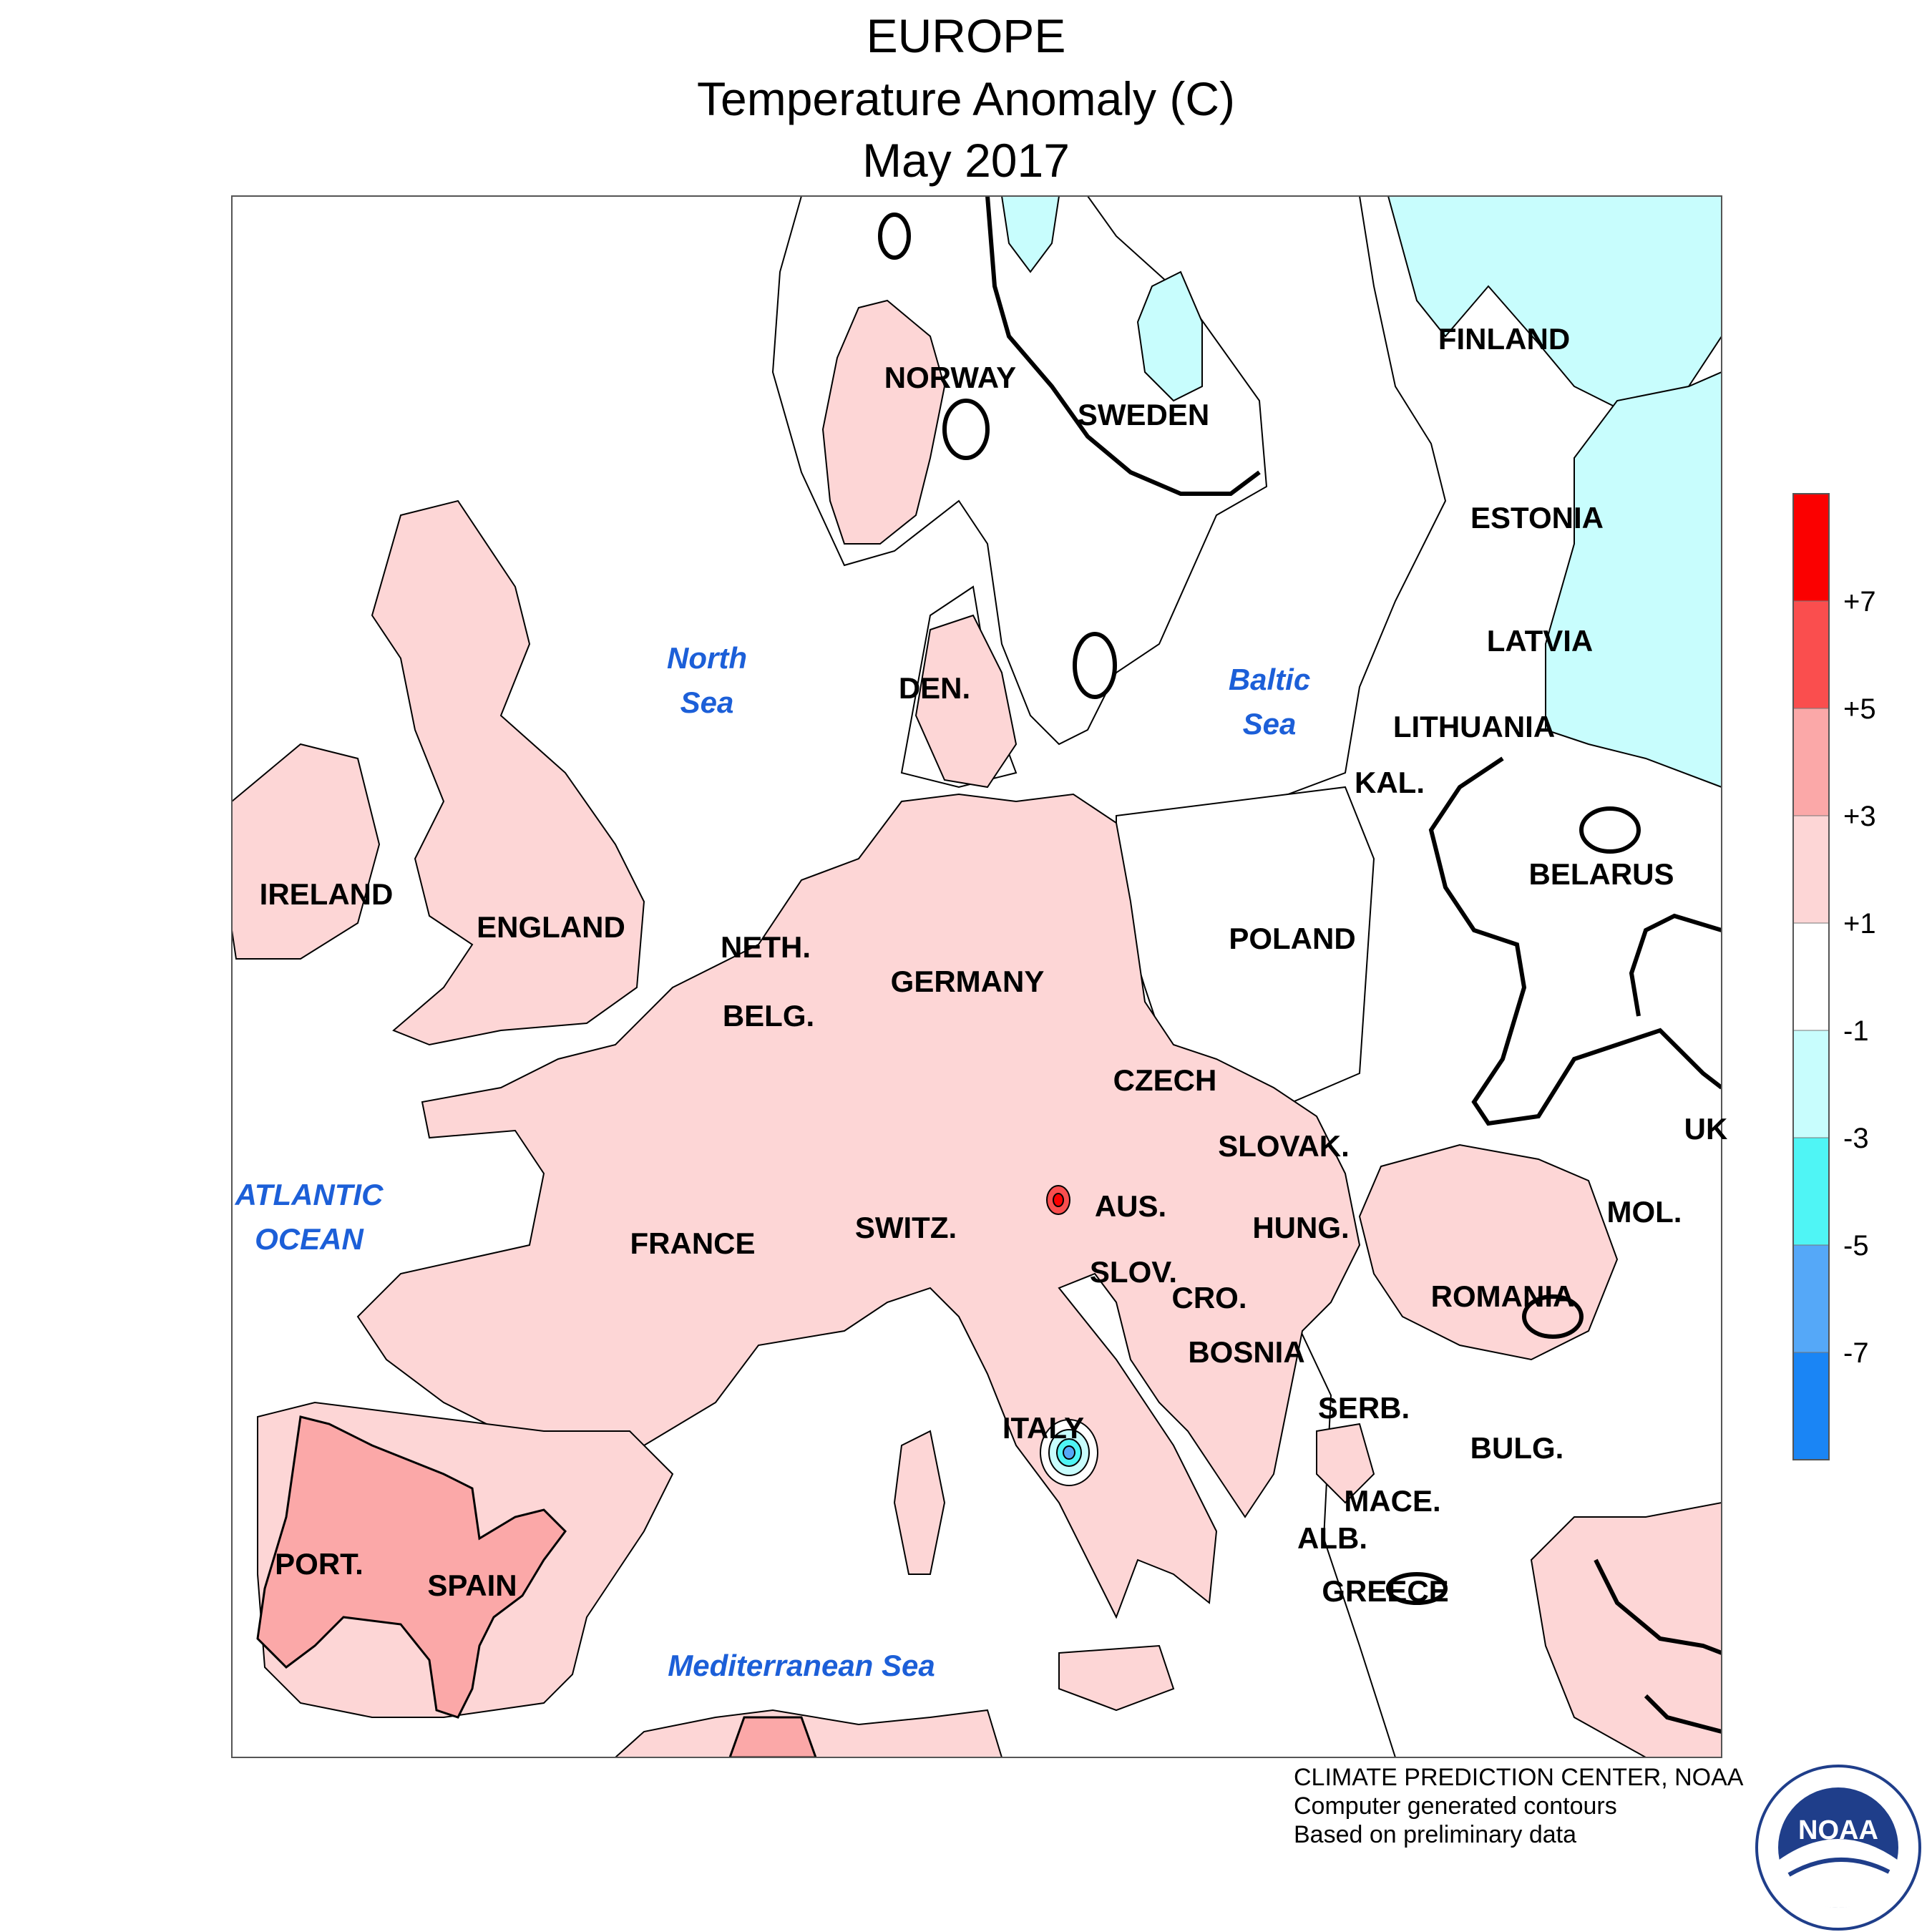 The height and width of the screenshot is (1932, 1932). What do you see at coordinates (1537, 518) in the screenshot?
I see `label-estonia: ESTONIA` at bounding box center [1537, 518].